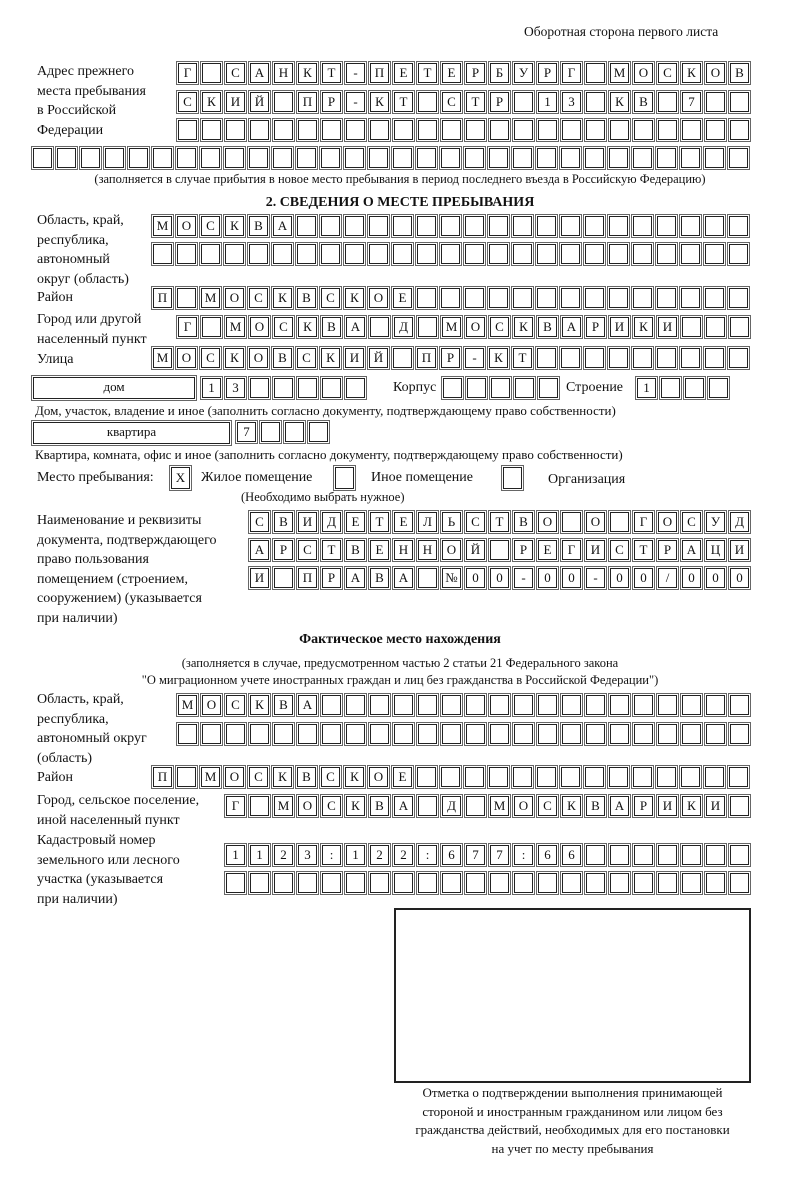 This screenshot has height=1180, width=800. I want to click on char-cell: Т, so click(475, 102).